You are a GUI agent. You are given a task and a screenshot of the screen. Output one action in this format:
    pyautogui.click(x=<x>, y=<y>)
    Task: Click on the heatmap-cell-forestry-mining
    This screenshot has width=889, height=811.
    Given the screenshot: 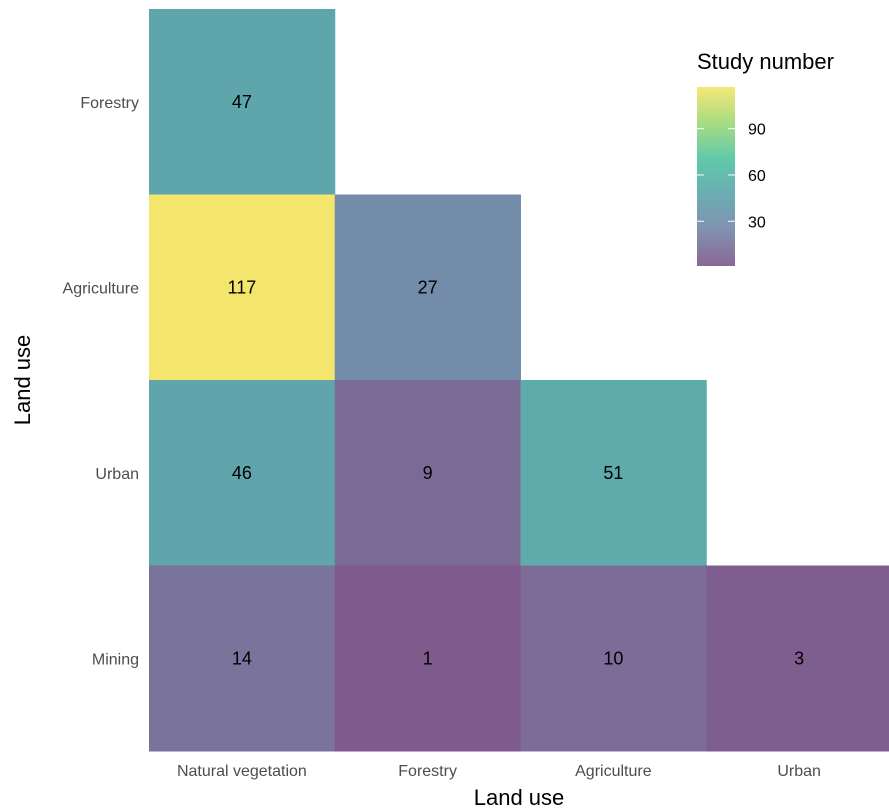 What is the action you would take?
    pyautogui.click(x=427, y=658)
    